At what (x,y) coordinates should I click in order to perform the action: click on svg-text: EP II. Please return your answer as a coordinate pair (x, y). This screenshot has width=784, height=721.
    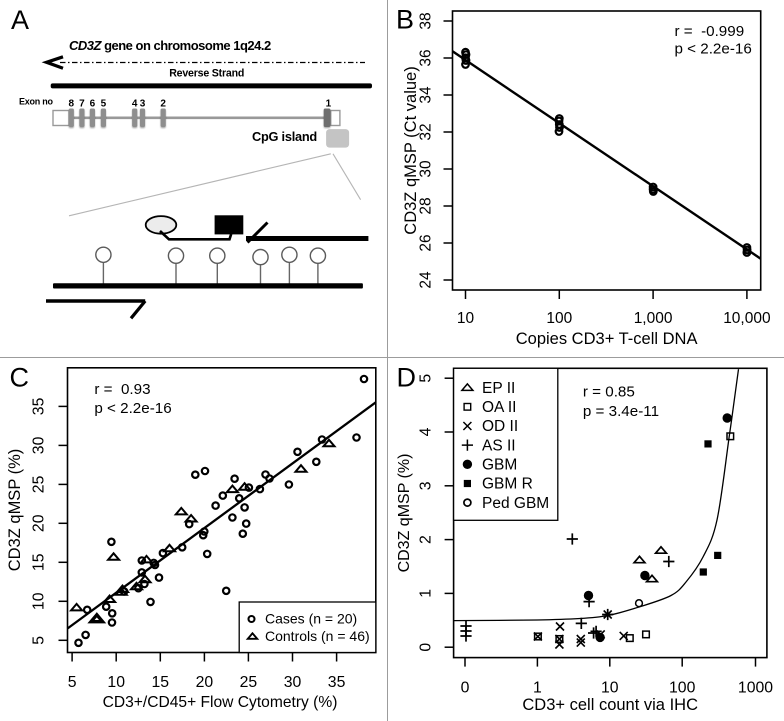
    Looking at the image, I should click on (498, 388).